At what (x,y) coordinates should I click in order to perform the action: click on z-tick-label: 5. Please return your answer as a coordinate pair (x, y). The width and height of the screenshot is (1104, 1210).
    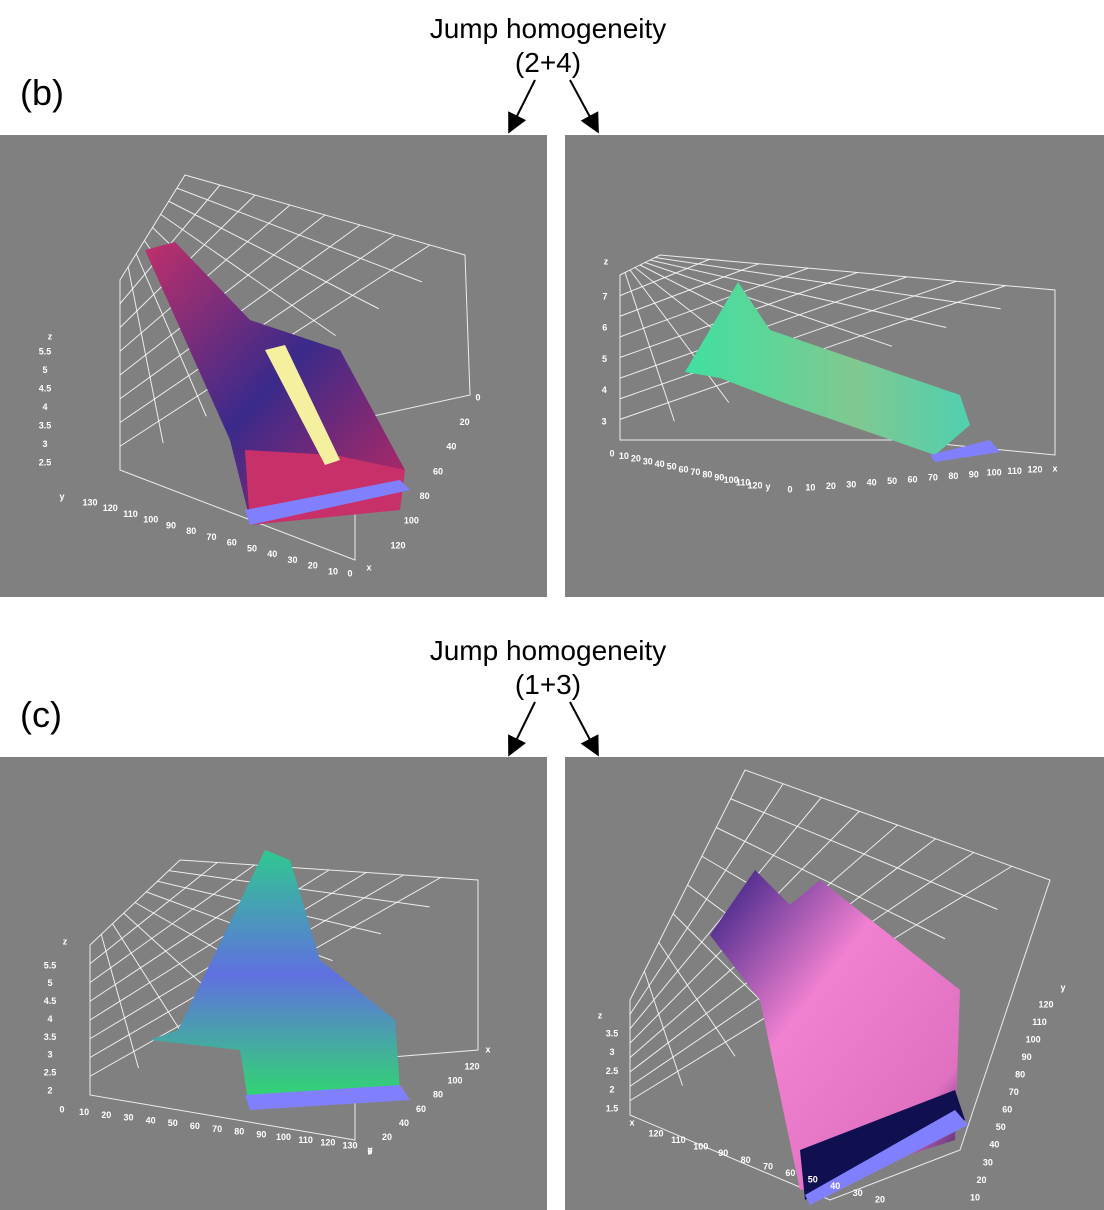
    Looking at the image, I should click on (604, 359).